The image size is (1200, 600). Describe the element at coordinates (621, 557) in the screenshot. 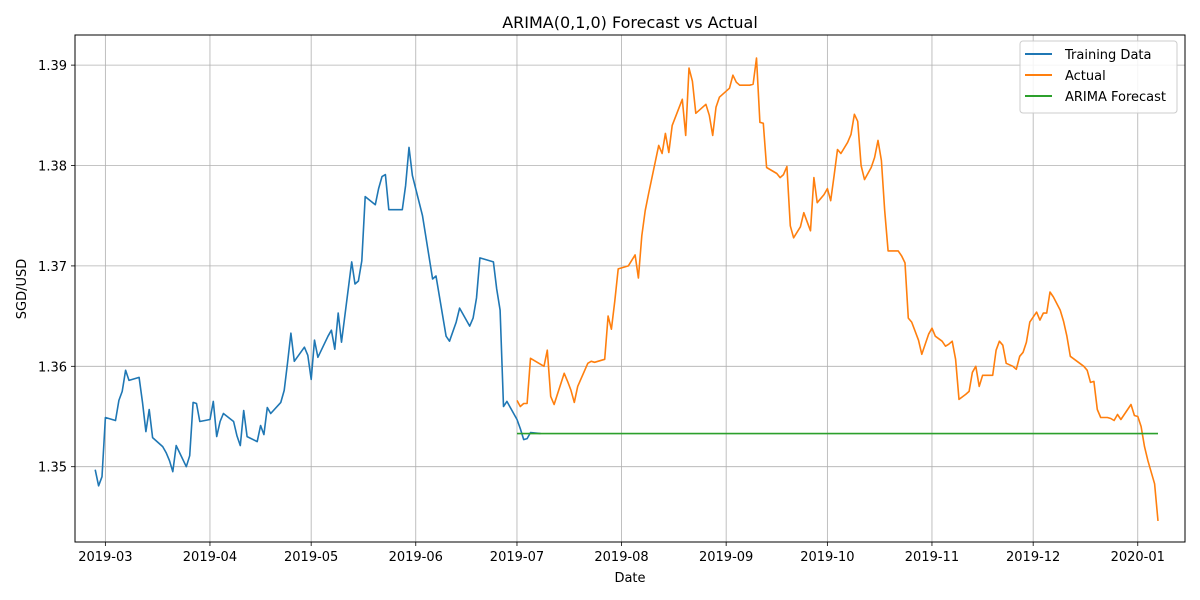

I see `x-tick-label: 2019-08` at that location.